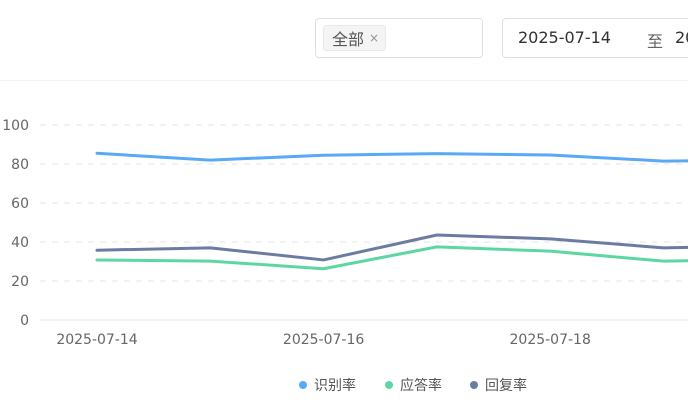 The height and width of the screenshot is (420, 688). What do you see at coordinates (323, 340) in the screenshot?
I see `x-tick-label-2025-07-16: 2025-07-16` at bounding box center [323, 340].